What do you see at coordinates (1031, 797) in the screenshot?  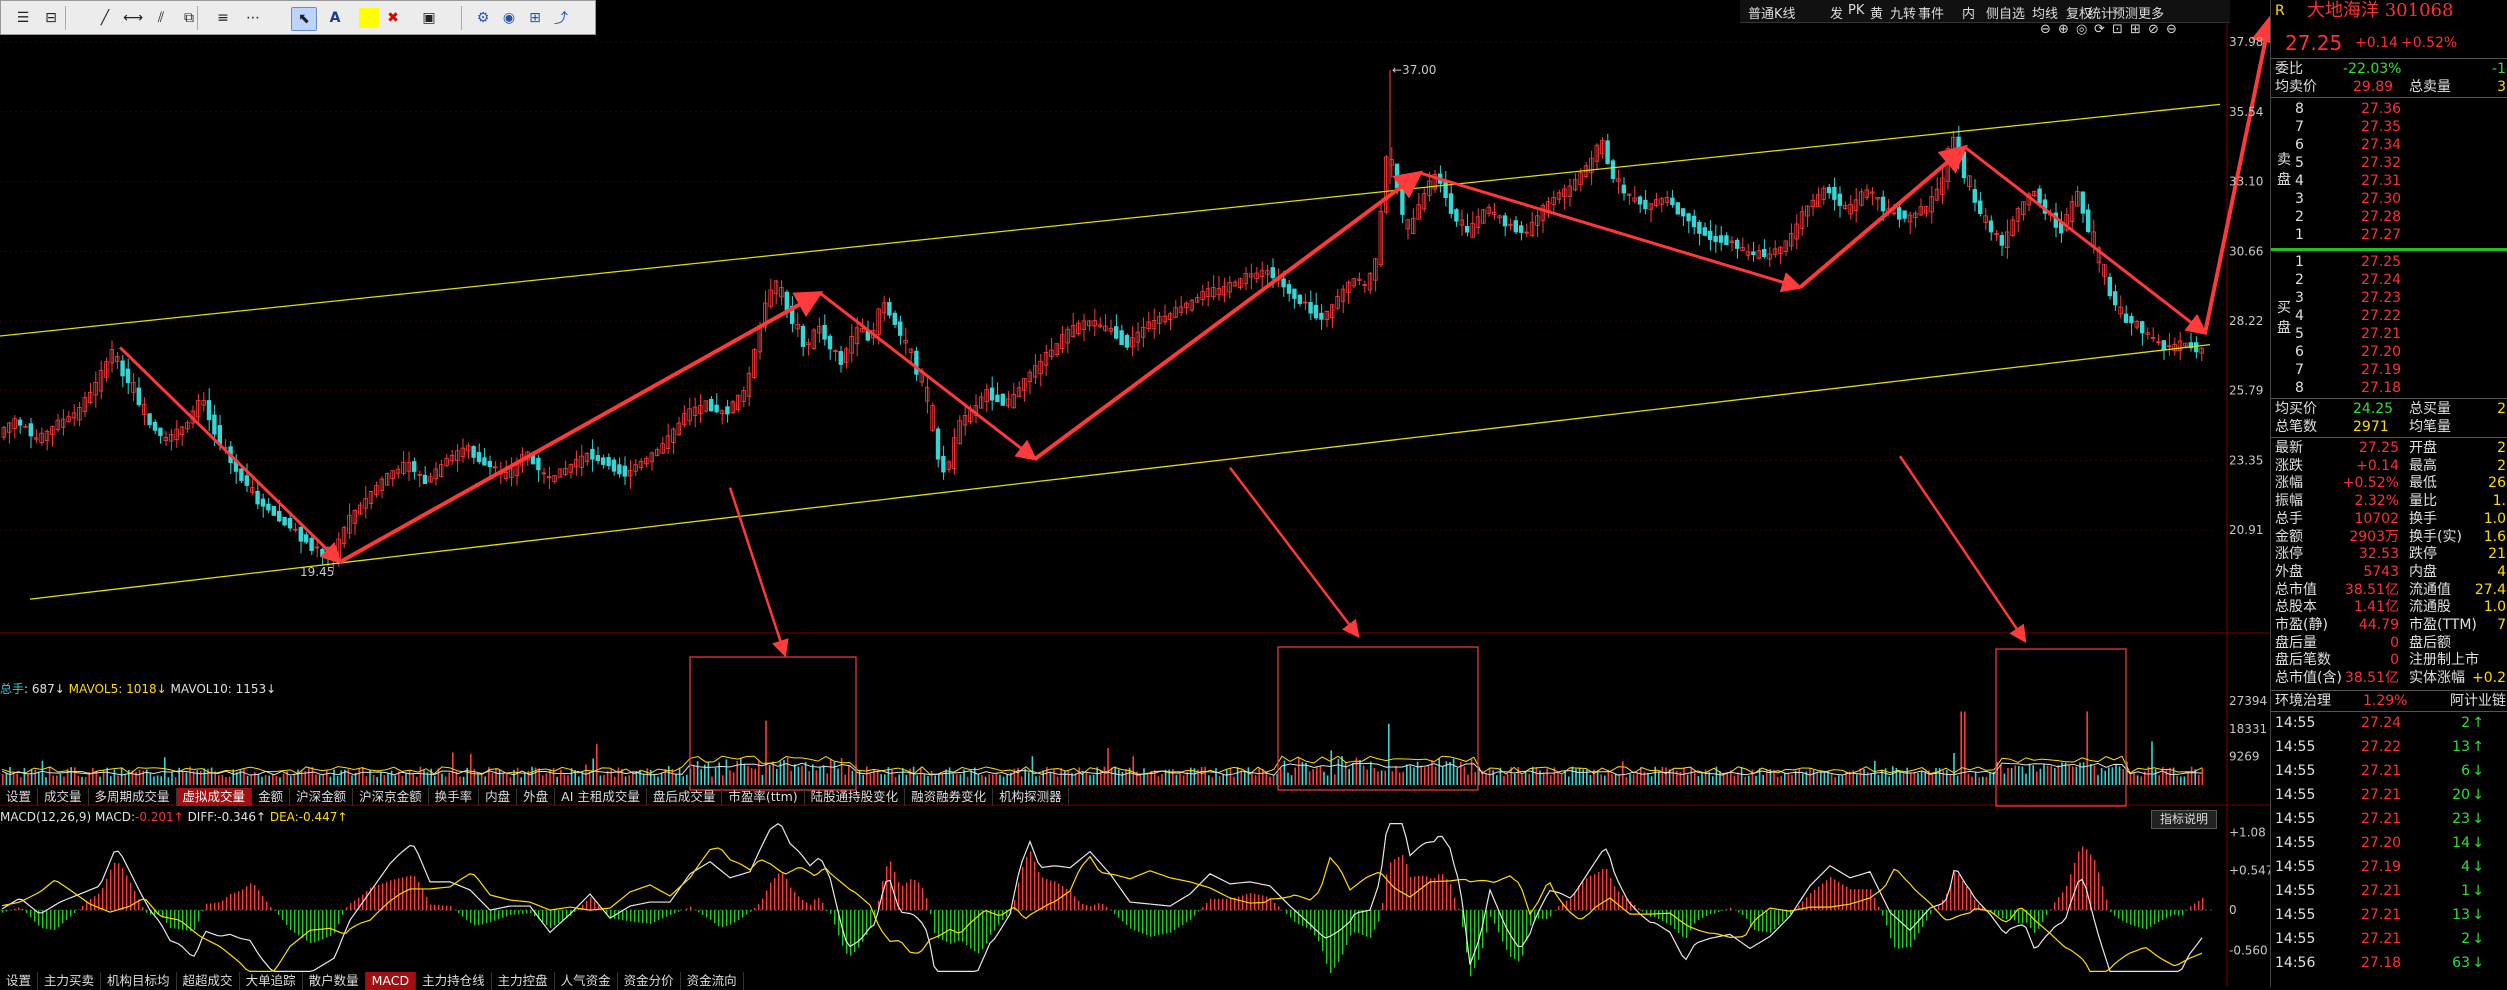 I see `tab-机构探测器: 机构探测器` at bounding box center [1031, 797].